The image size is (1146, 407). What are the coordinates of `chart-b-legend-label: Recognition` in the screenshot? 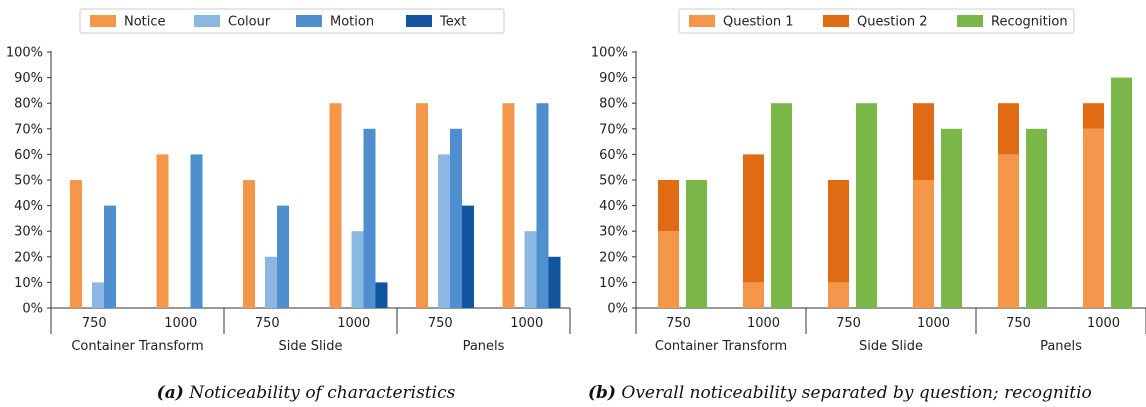 It's located at (1029, 22).